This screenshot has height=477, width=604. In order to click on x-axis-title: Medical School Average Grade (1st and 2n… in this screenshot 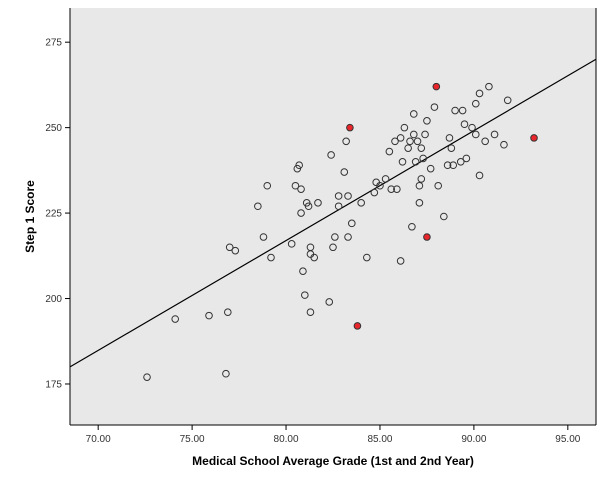, I will do `click(333, 461)`.